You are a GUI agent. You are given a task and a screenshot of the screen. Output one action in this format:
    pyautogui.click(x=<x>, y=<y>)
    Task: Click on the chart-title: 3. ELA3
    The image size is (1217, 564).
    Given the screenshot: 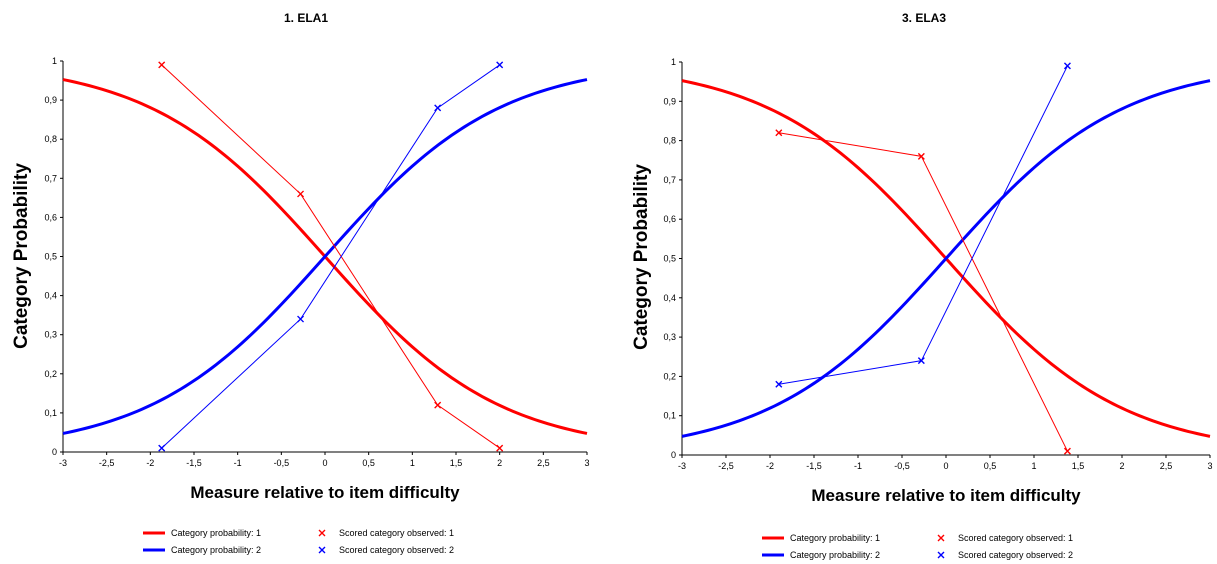 What is the action you would take?
    pyautogui.click(x=924, y=18)
    